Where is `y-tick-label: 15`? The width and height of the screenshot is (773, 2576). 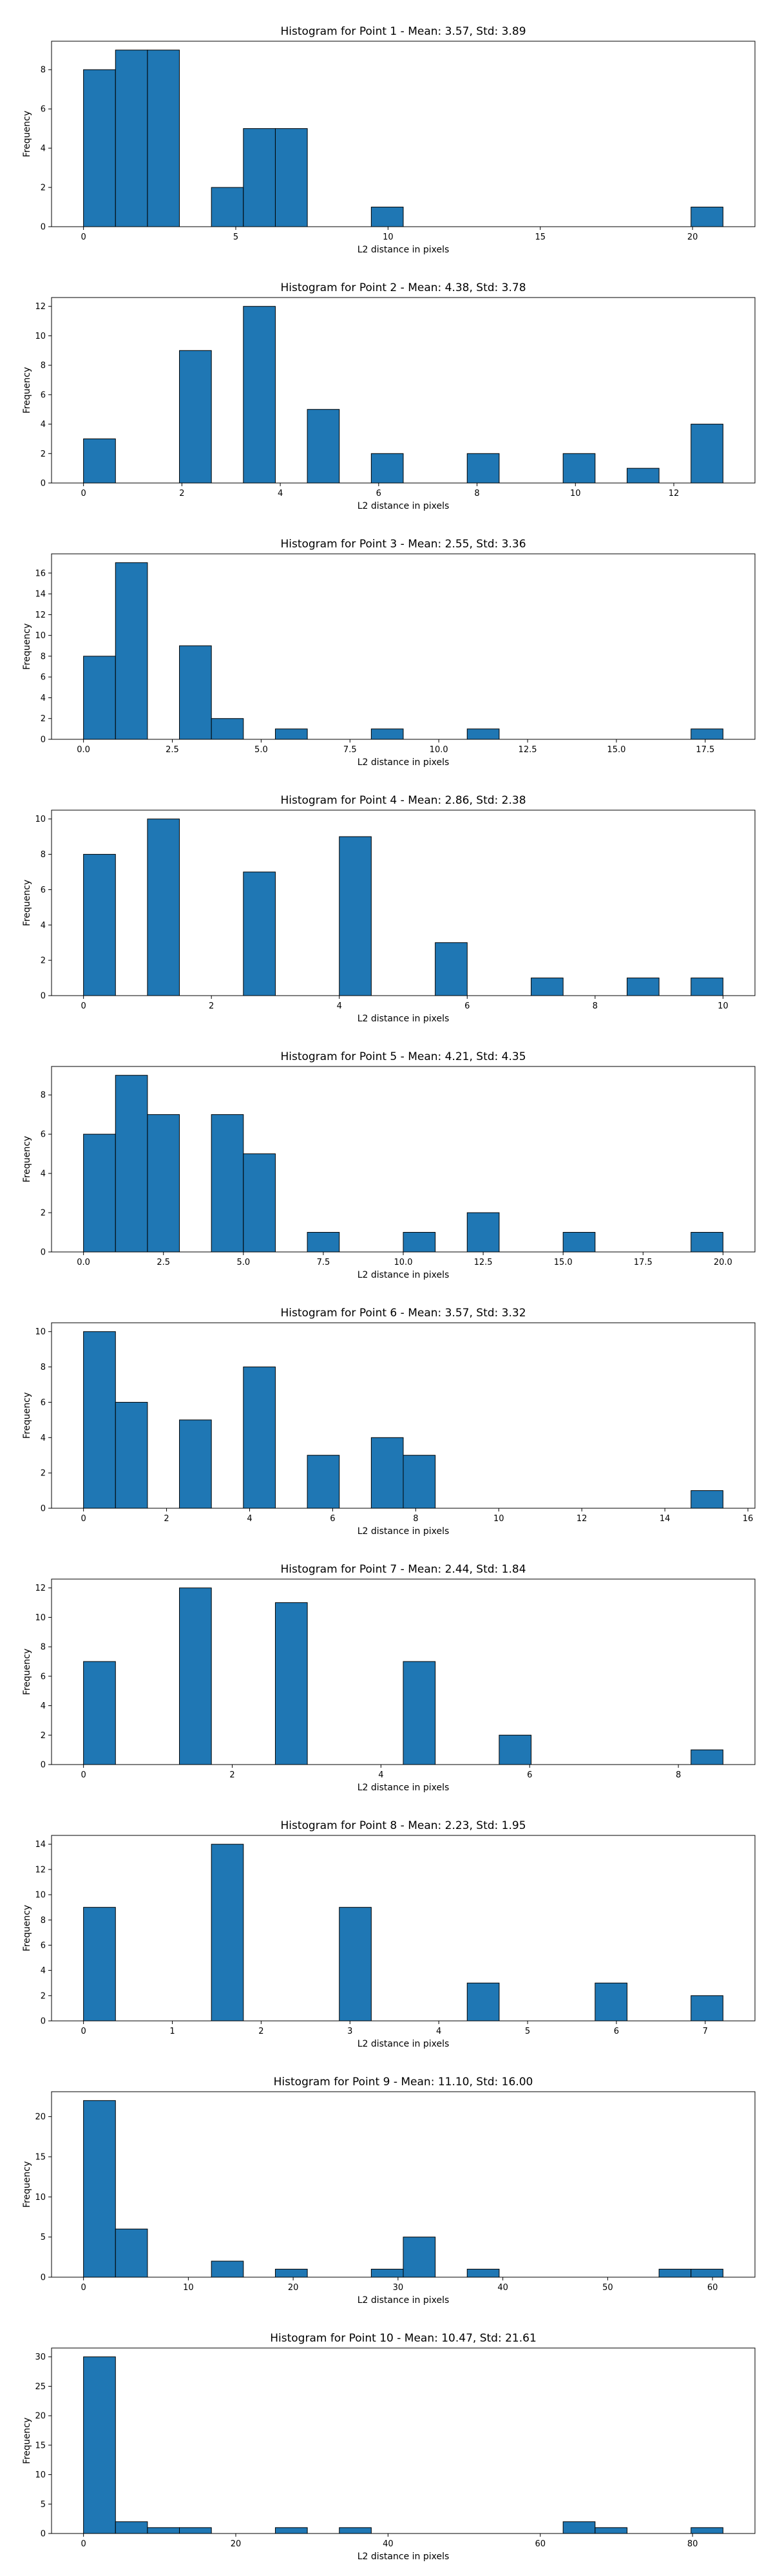 y-tick-label: 15 is located at coordinates (40, 2157).